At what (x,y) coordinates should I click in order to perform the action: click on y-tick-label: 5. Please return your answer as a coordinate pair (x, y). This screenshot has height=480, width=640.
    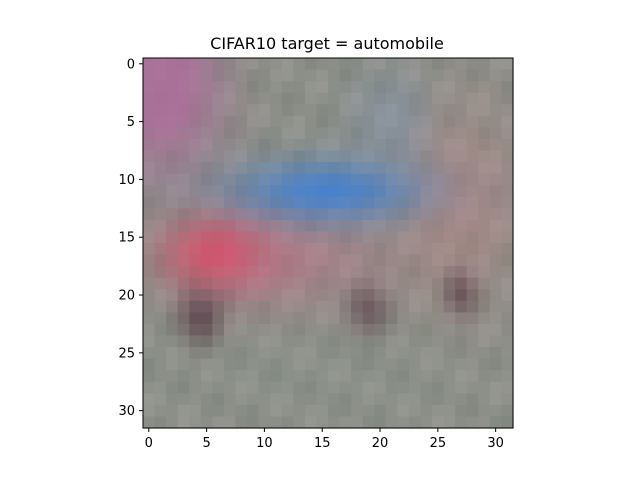
    Looking at the image, I should click on (131, 122).